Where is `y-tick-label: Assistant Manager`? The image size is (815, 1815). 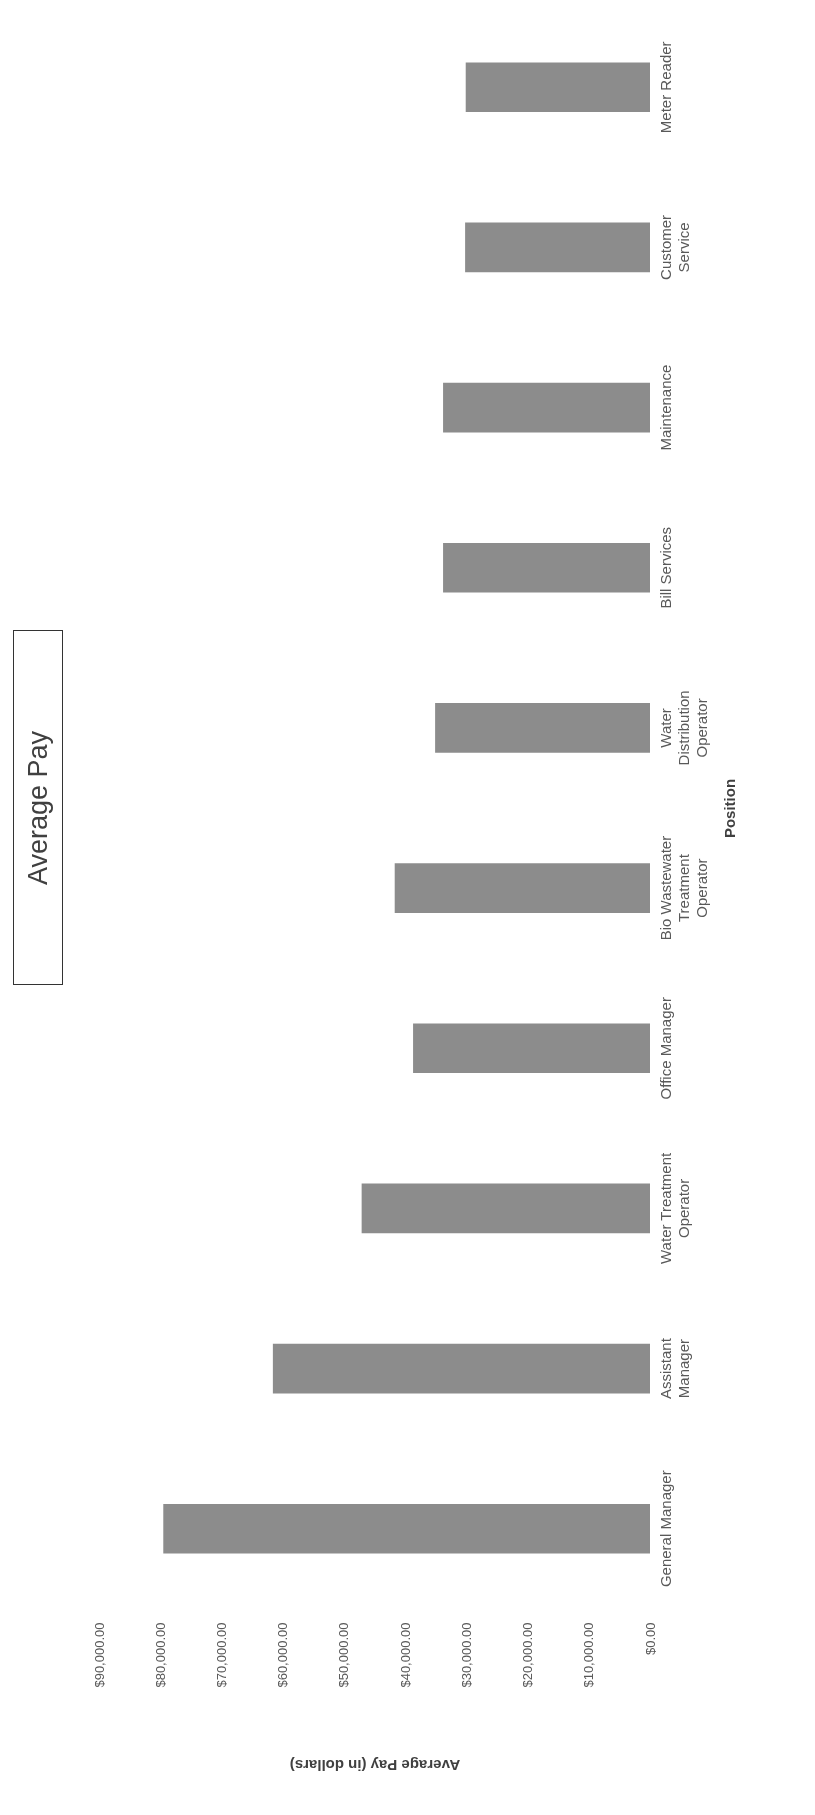 y-tick-label: Assistant Manager is located at coordinates (674, 1368).